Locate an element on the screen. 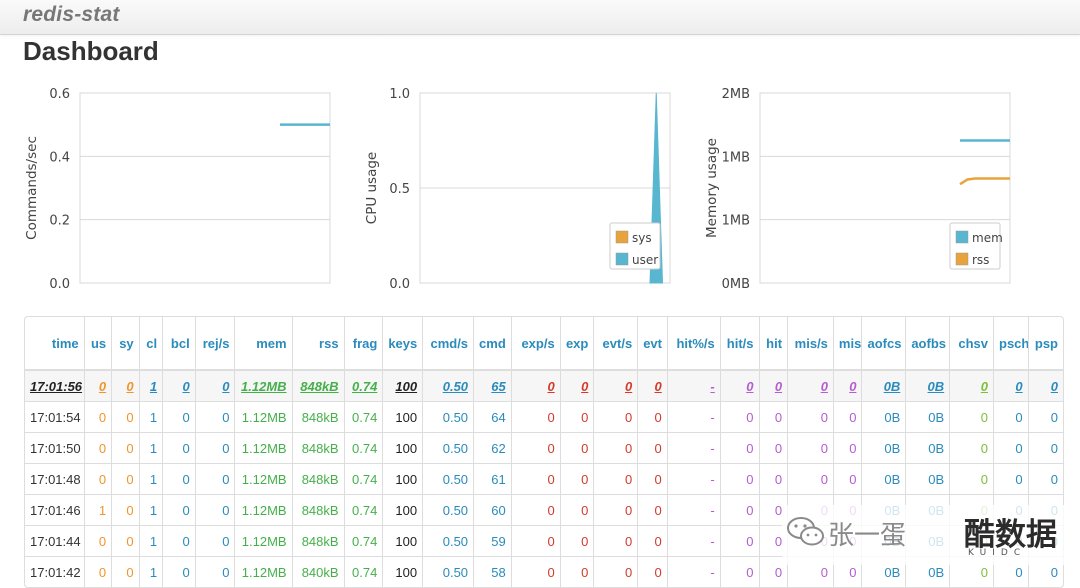 This screenshot has height=588, width=1080. cell-us: 1 is located at coordinates (97, 510).